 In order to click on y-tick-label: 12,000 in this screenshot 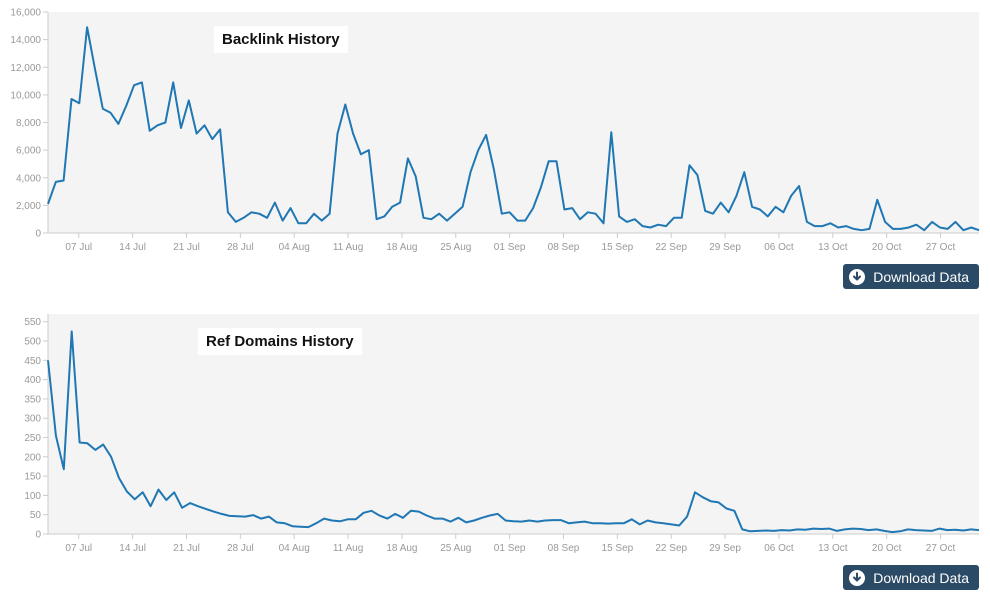, I will do `click(25, 68)`.